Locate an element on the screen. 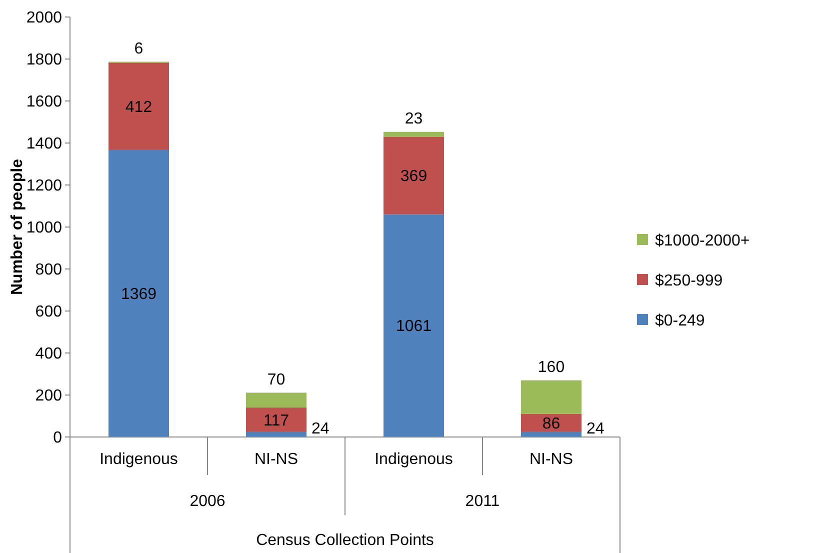 This screenshot has height=553, width=819. data-label: 1061 is located at coordinates (414, 327).